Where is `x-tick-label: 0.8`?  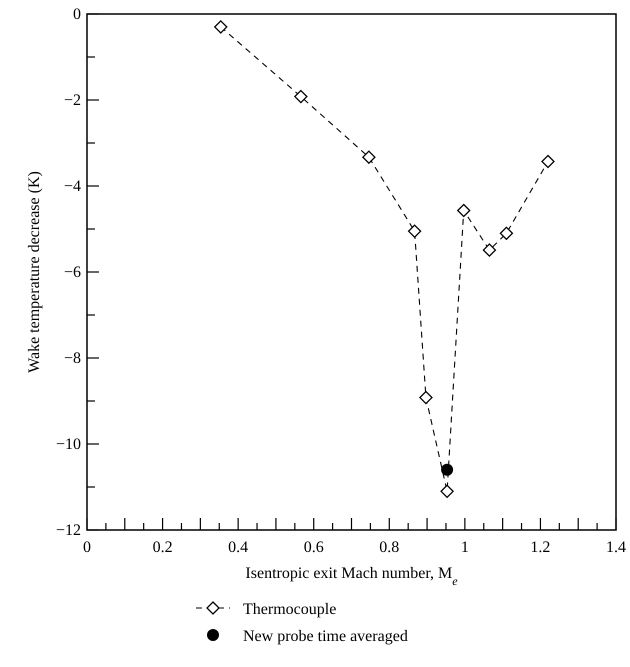 x-tick-label: 0.8 is located at coordinates (389, 547).